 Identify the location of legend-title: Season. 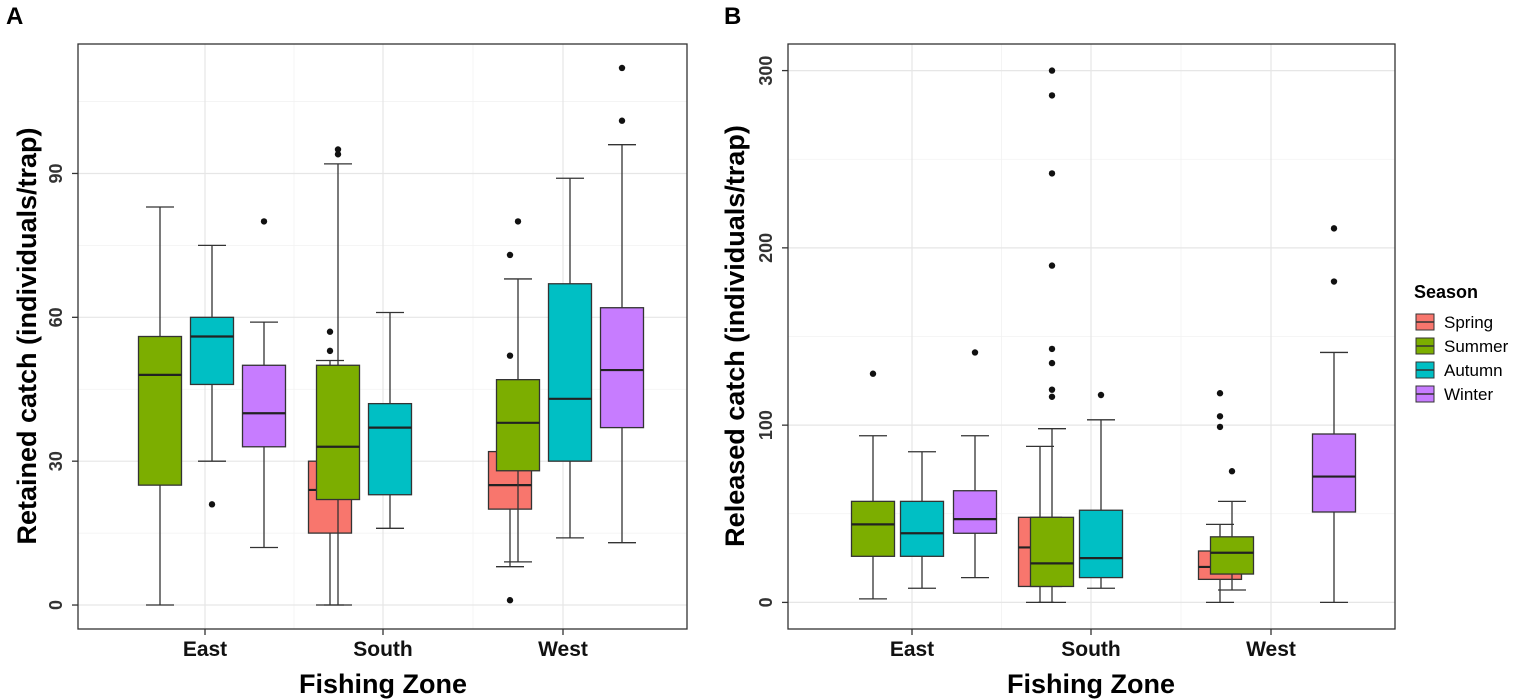
(1446, 292).